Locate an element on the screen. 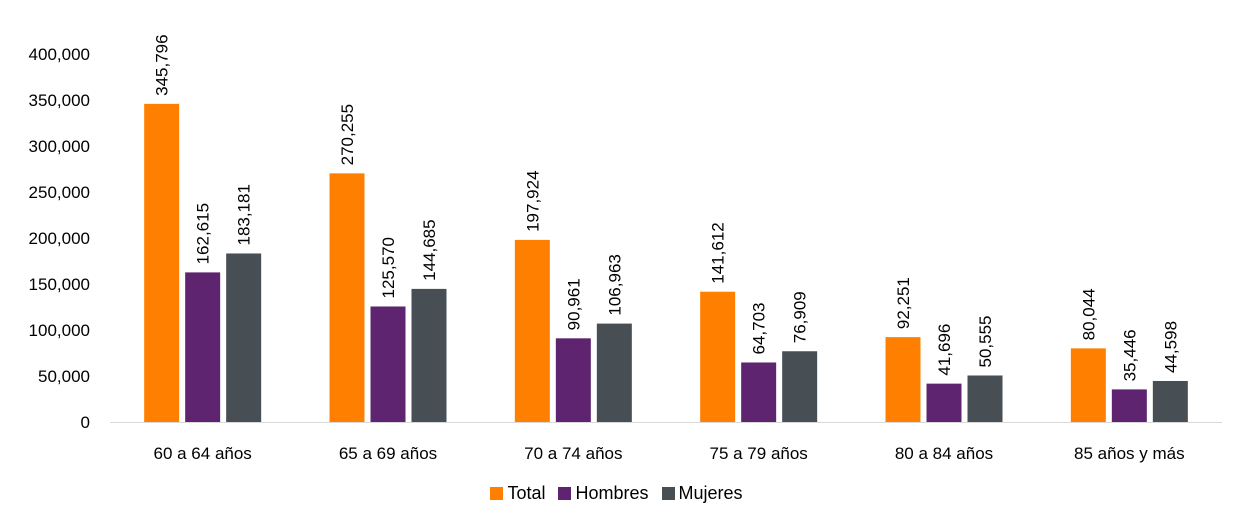  y-tick-label: 400,000 is located at coordinates (59, 54).